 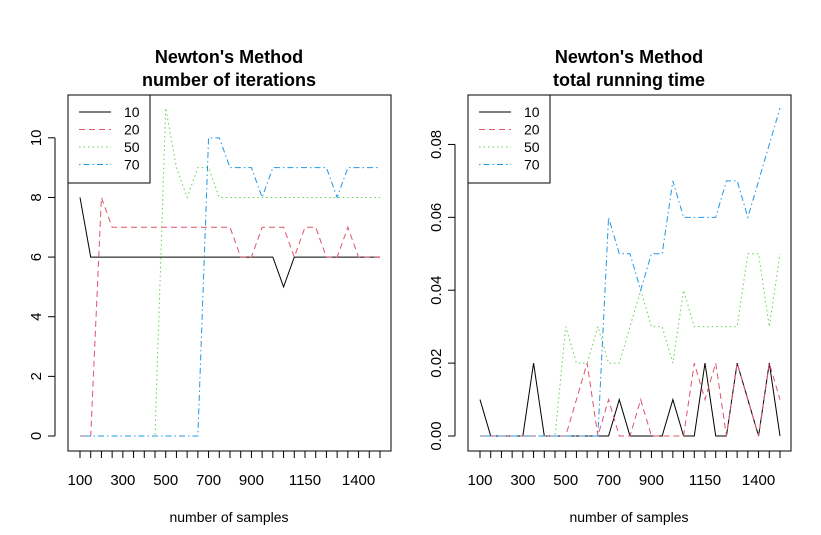 I want to click on y-tick-label: 0.00, so click(x=436, y=435).